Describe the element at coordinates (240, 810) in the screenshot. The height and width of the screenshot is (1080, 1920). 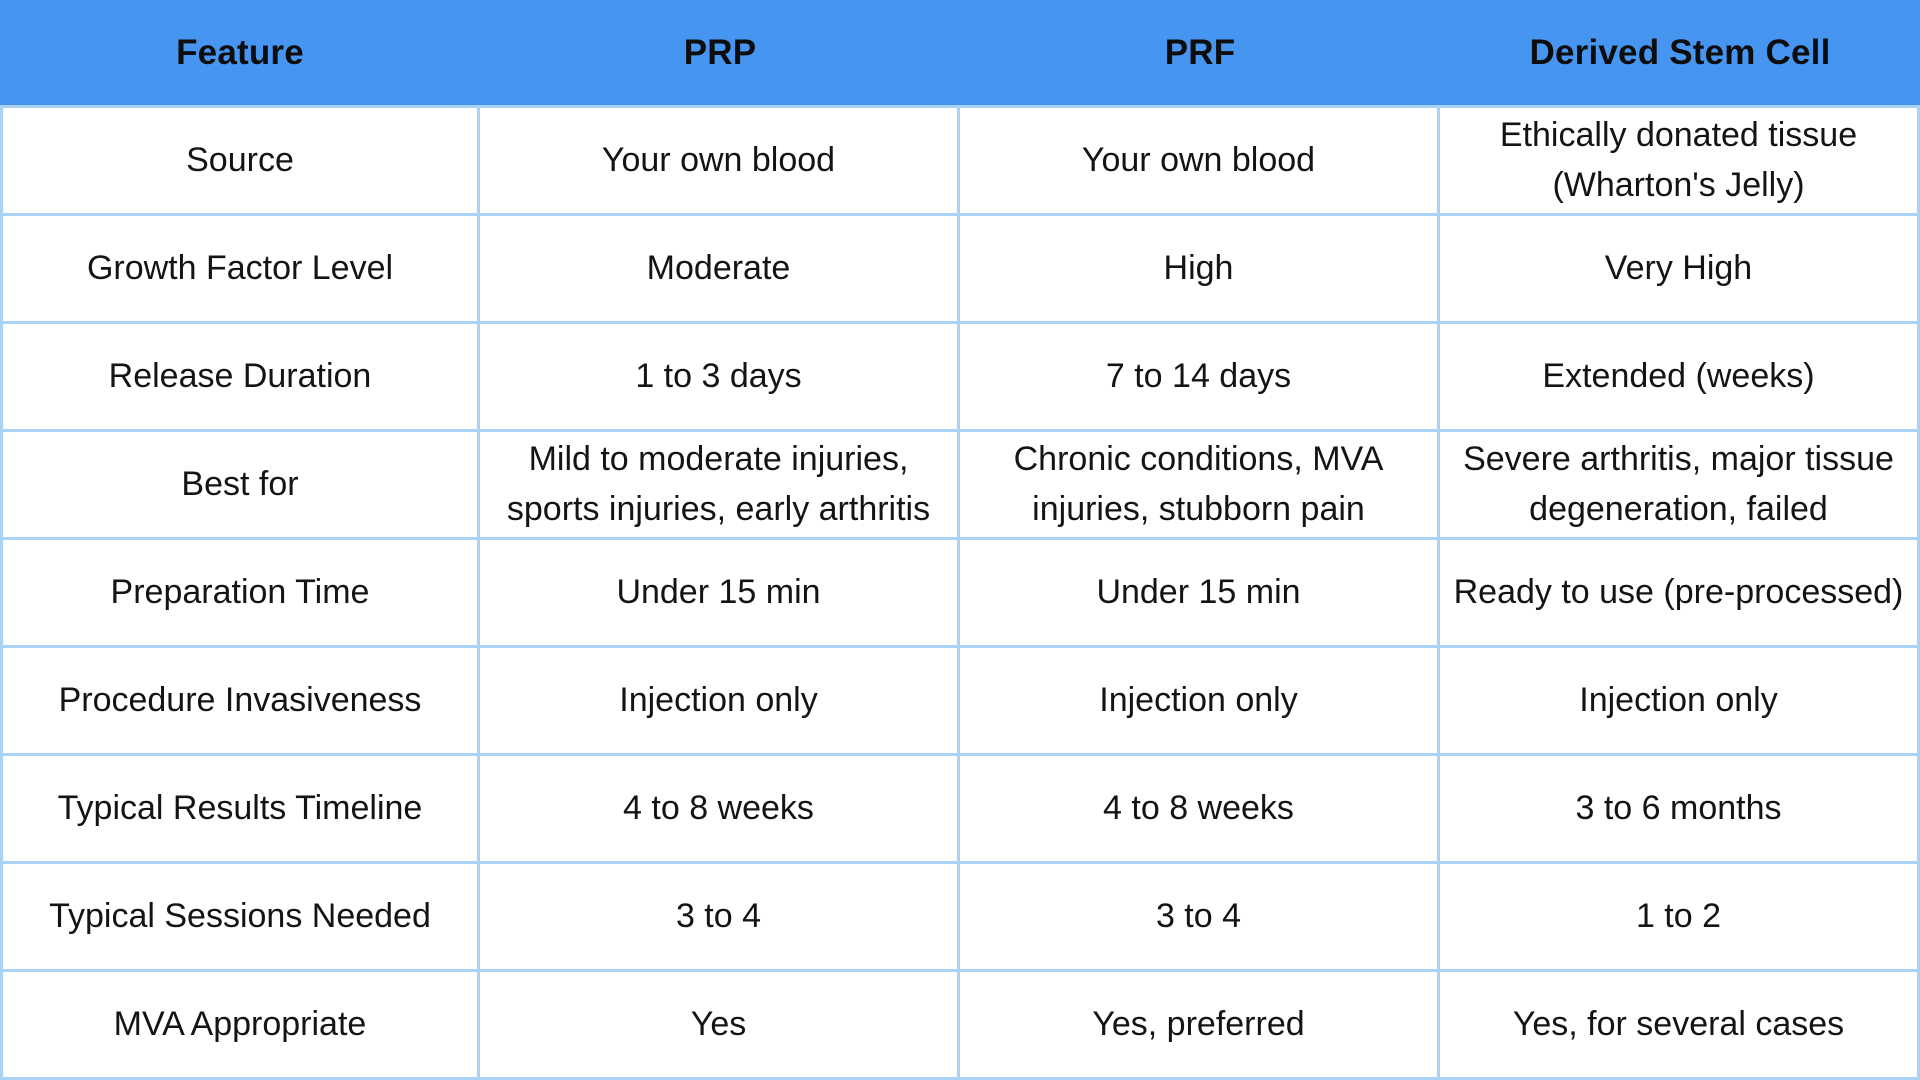
I see `feature-label: Typical Results Timeline` at that location.